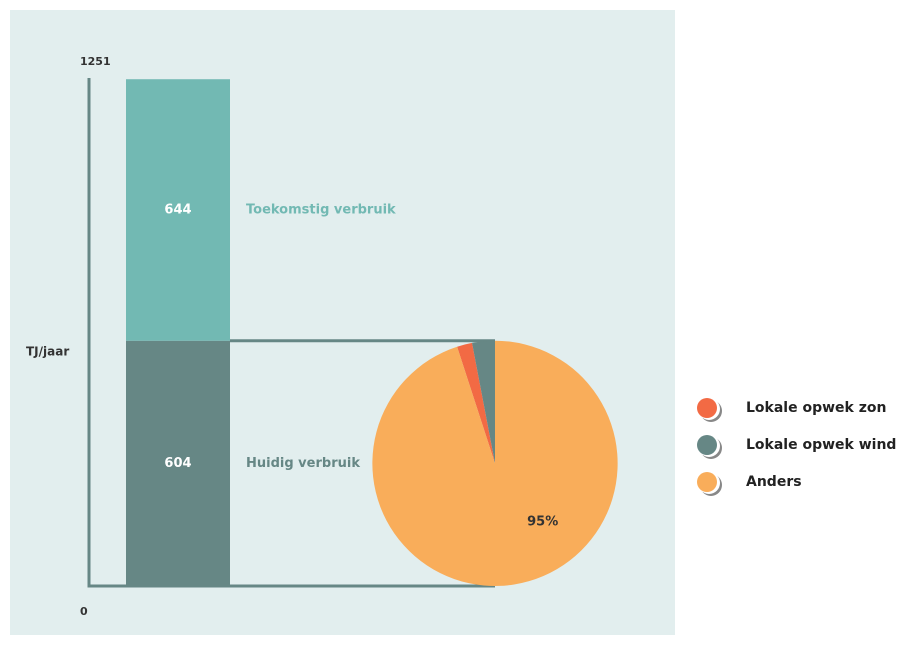 Image resolution: width=917 pixels, height=645 pixels. What do you see at coordinates (47, 352) in the screenshot?
I see `y-axis-label: TJ/jaar` at bounding box center [47, 352].